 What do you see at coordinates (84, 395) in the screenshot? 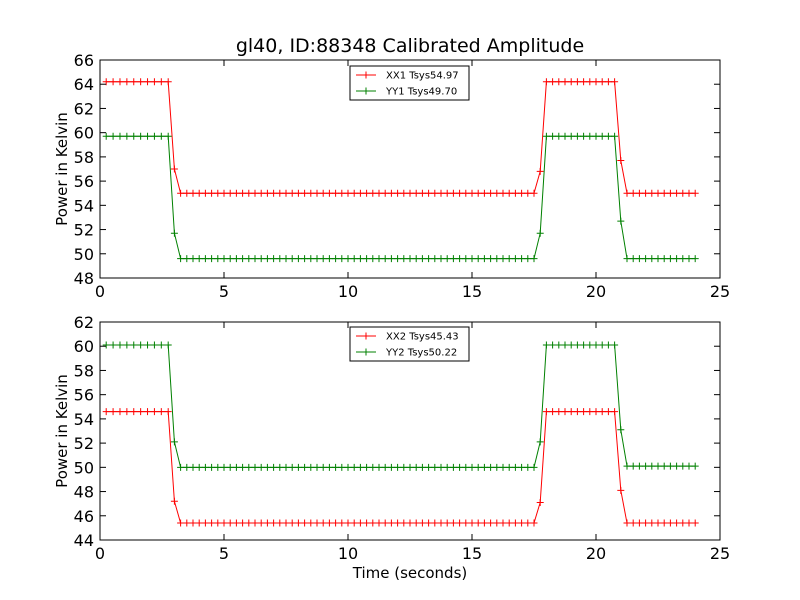
I see `y-tick-label: 56` at bounding box center [84, 395].